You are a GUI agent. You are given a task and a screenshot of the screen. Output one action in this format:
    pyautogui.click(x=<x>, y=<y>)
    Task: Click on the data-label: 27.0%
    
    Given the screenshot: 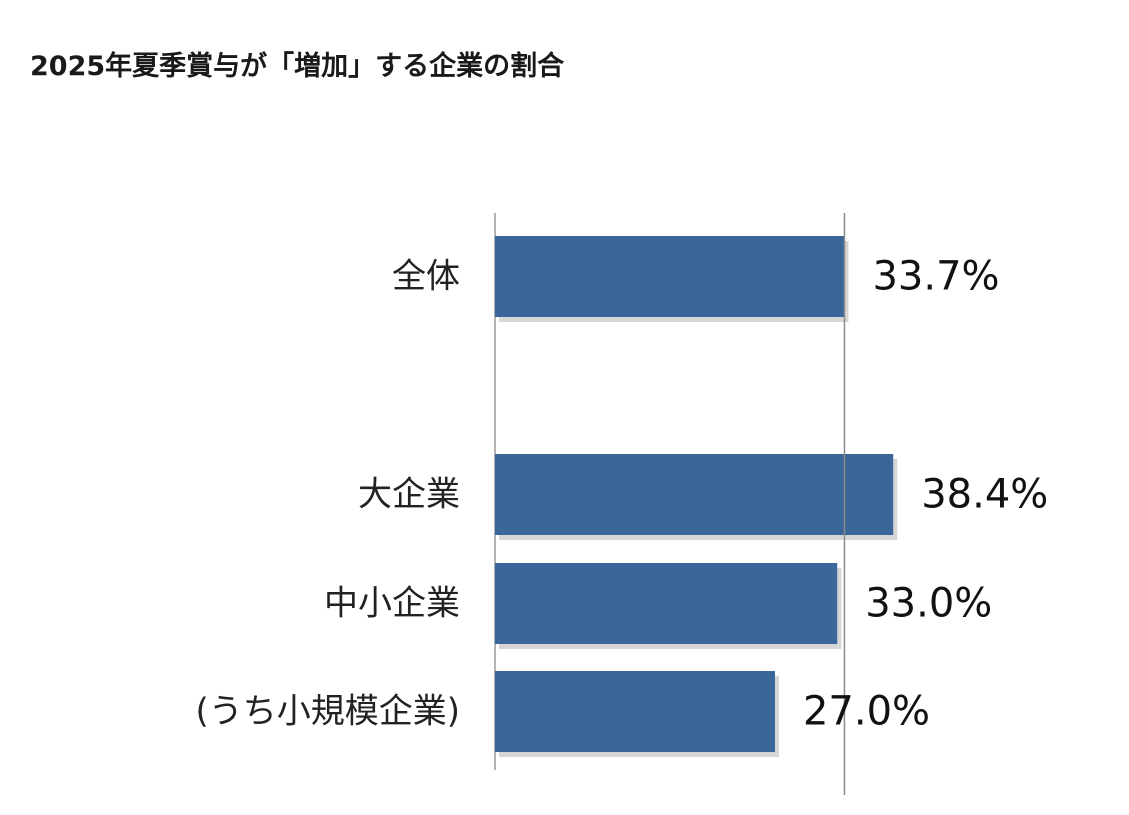 What is the action you would take?
    pyautogui.click(x=866, y=712)
    